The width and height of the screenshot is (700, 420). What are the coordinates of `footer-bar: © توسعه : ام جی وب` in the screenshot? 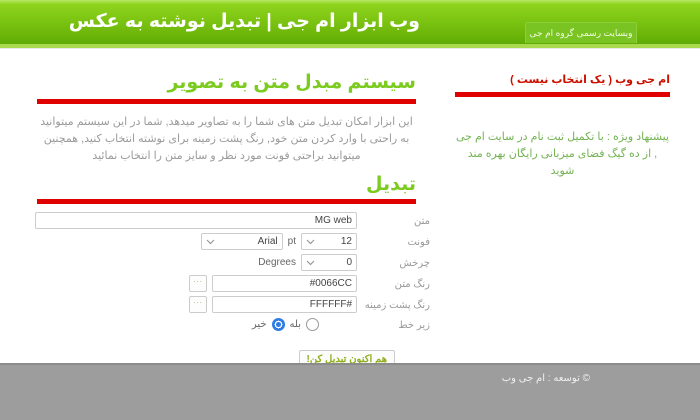 It's located at (350, 391).